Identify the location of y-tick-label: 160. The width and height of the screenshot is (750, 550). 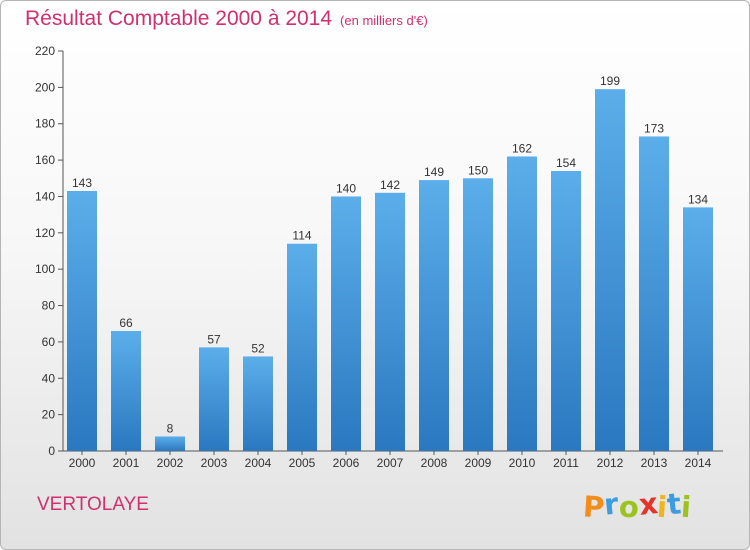
(45, 160).